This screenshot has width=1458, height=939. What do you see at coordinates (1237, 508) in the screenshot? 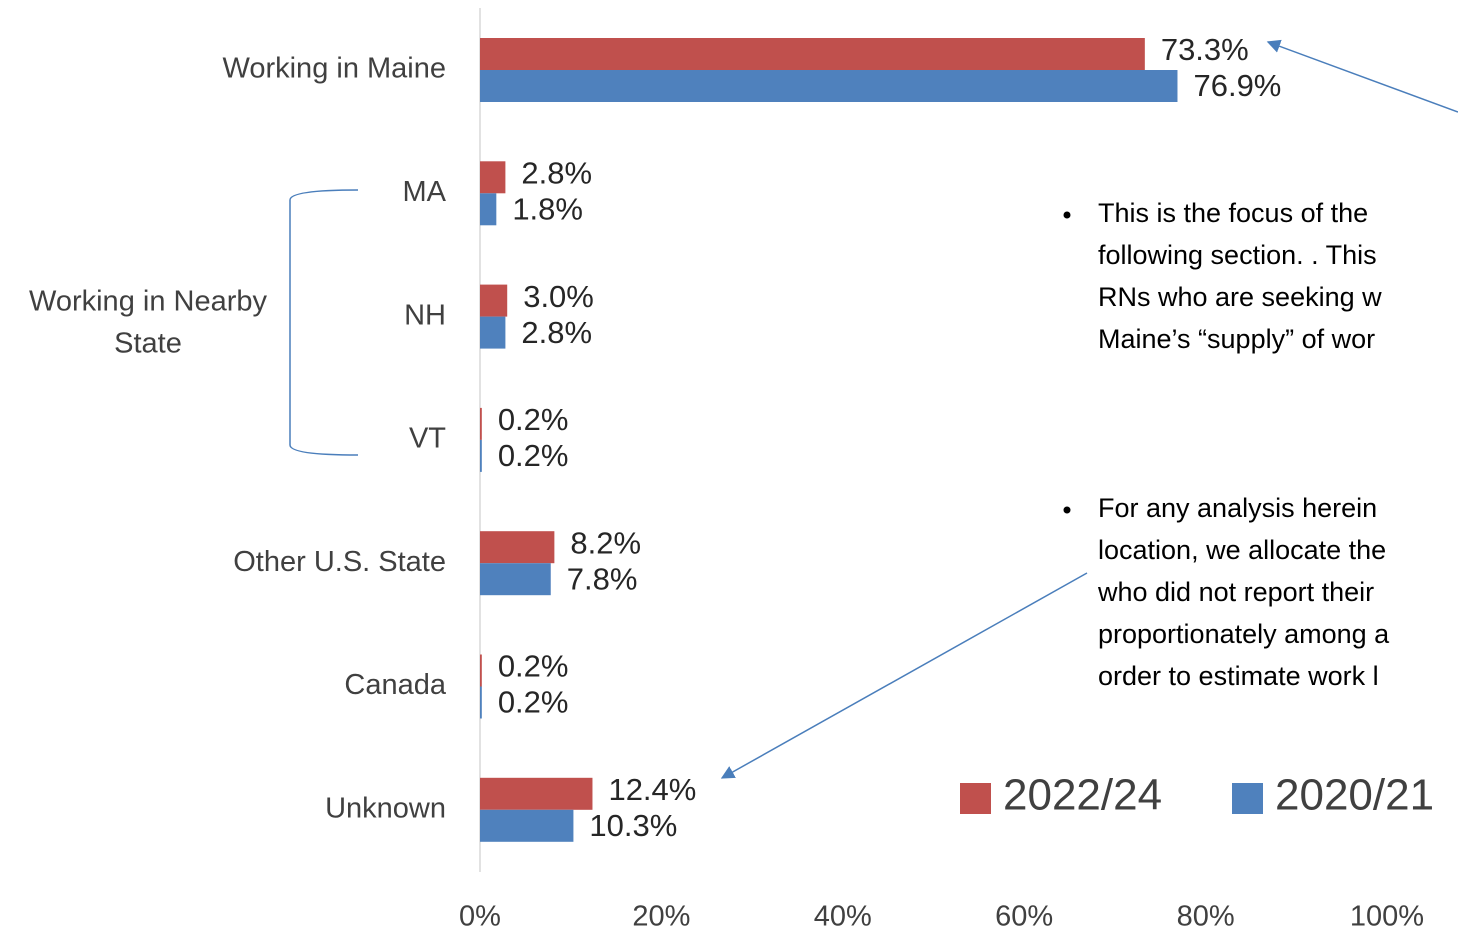
I see `annotation-text: For any analysis herein` at bounding box center [1237, 508].